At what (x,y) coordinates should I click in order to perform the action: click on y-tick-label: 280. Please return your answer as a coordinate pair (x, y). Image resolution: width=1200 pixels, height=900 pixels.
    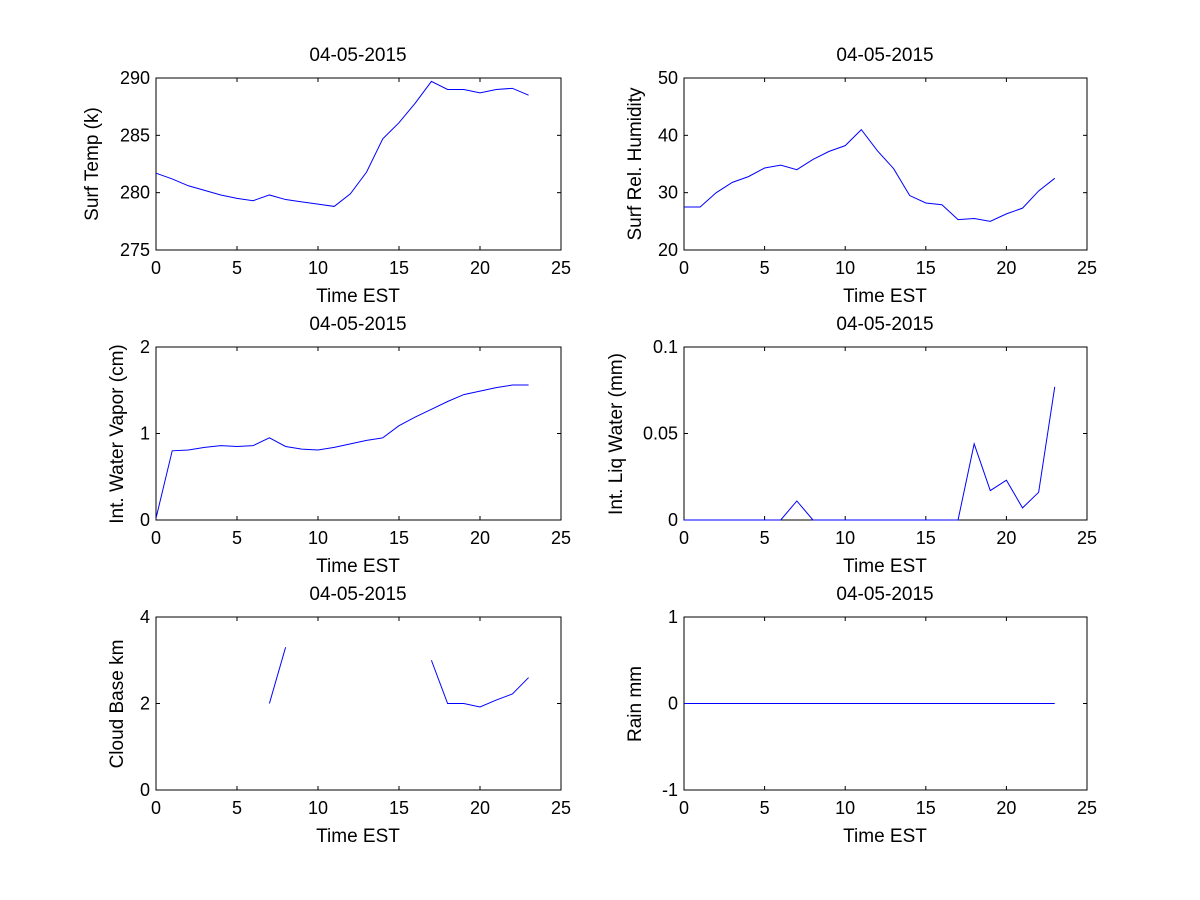
    Looking at the image, I should click on (135, 193).